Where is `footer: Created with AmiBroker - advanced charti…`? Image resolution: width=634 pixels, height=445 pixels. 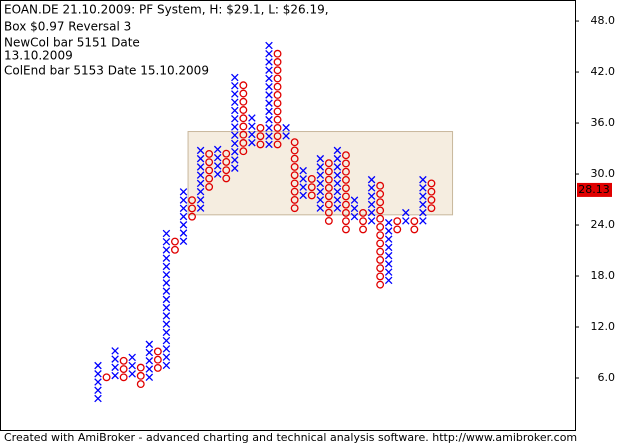
footer: Created with AmiBroker - advanced charti… is located at coordinates (290, 437).